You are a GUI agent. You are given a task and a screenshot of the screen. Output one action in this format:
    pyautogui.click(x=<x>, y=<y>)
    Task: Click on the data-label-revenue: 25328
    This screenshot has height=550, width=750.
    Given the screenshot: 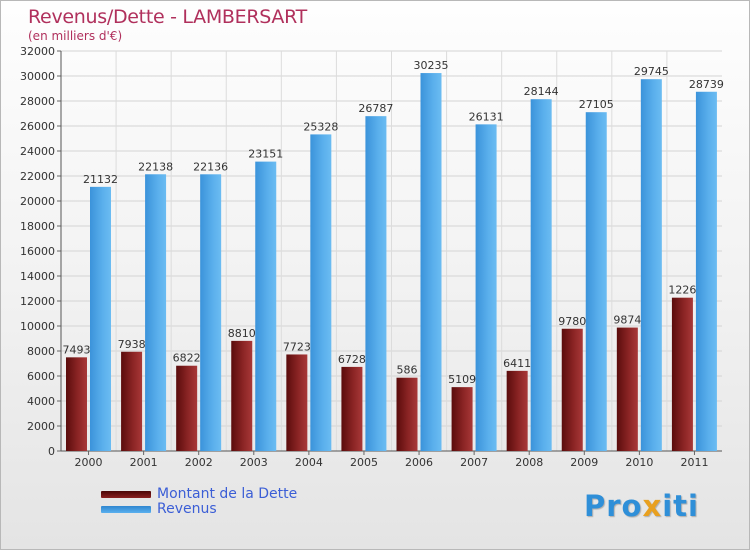 What is the action you would take?
    pyautogui.click(x=320, y=126)
    